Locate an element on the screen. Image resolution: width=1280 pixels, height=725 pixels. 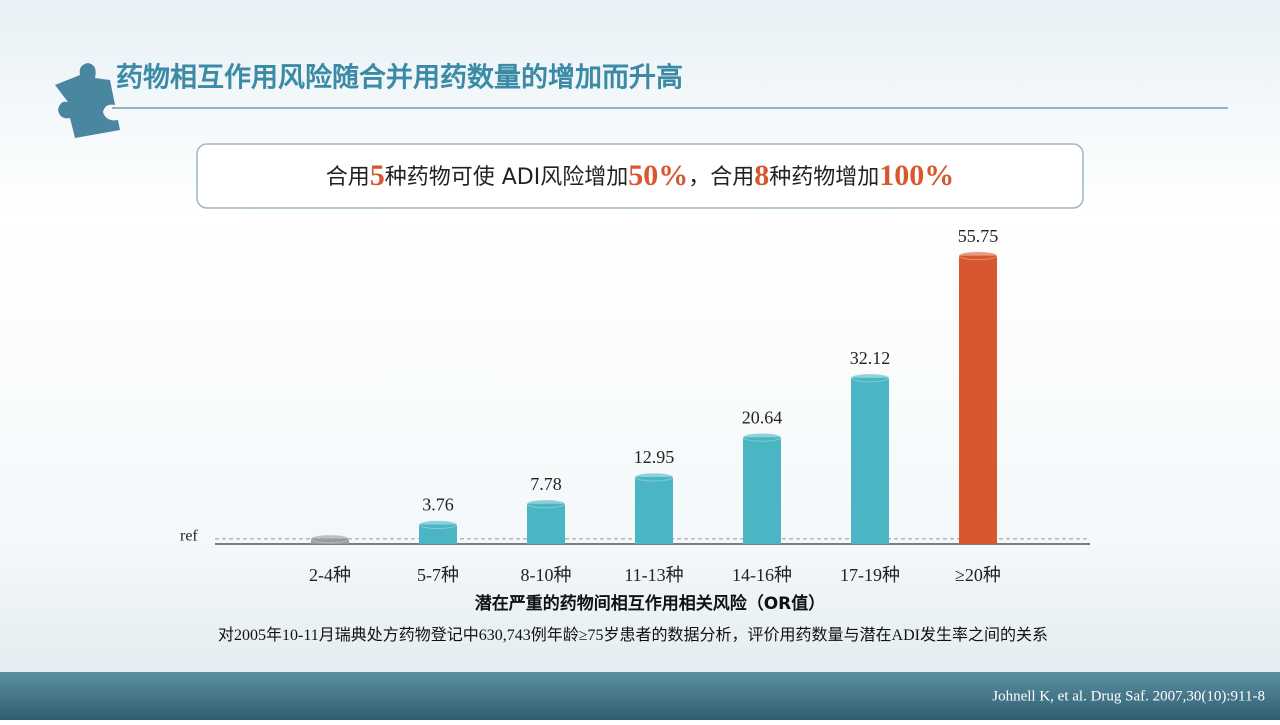
callout-text: 合用 is located at coordinates (348, 177).